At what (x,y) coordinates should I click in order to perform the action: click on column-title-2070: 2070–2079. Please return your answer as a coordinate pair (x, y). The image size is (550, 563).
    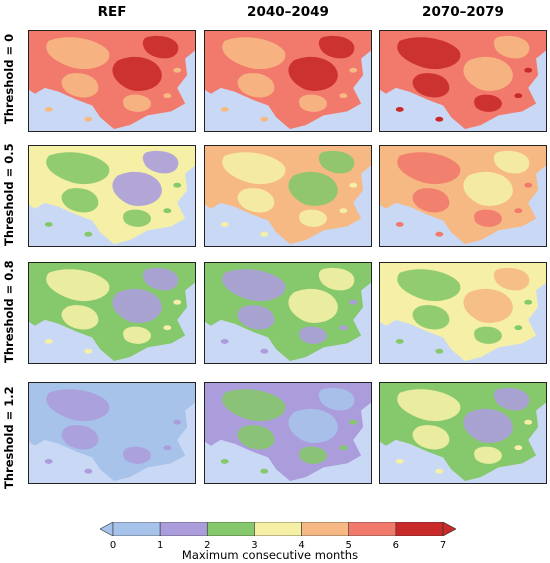
    Looking at the image, I should click on (463, 12).